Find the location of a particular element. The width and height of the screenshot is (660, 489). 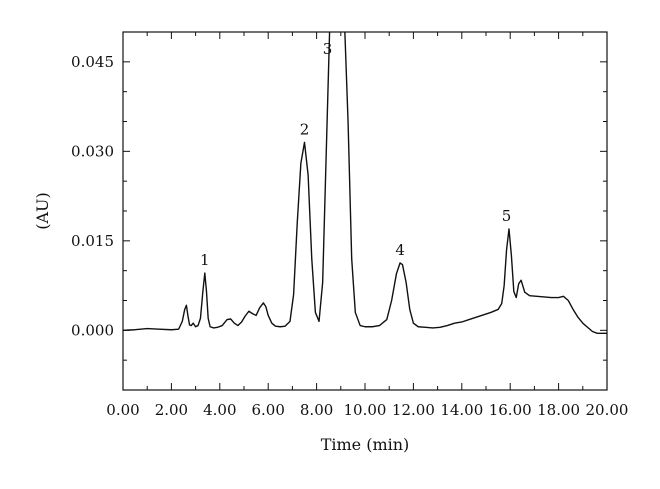

x-axis-title: Time (min) is located at coordinates (365, 444).